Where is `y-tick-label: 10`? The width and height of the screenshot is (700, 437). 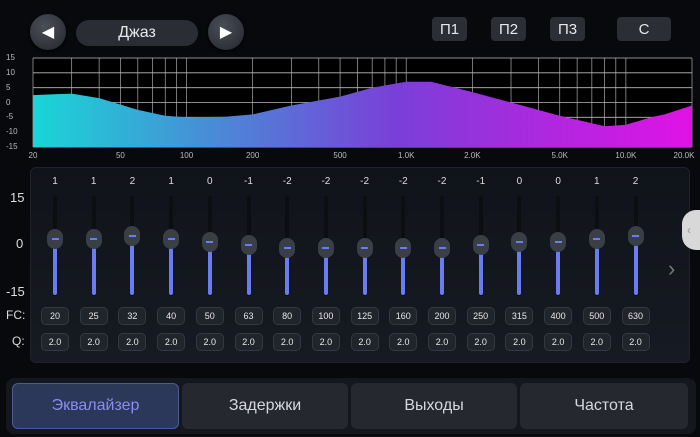
y-tick-label: 10 is located at coordinates (10, 72).